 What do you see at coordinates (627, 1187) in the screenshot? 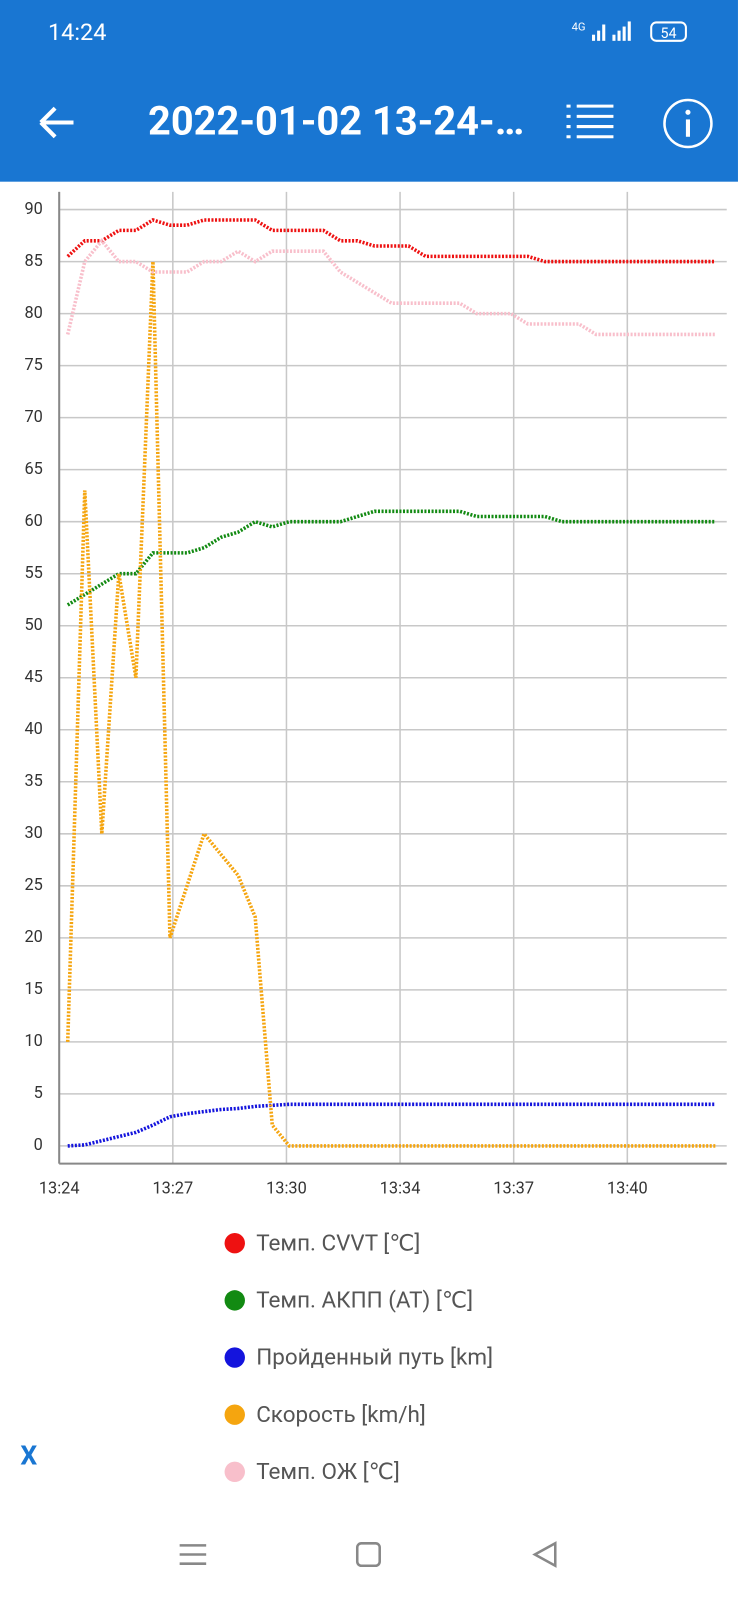
I see `x-tick-label: 13:40` at bounding box center [627, 1187].